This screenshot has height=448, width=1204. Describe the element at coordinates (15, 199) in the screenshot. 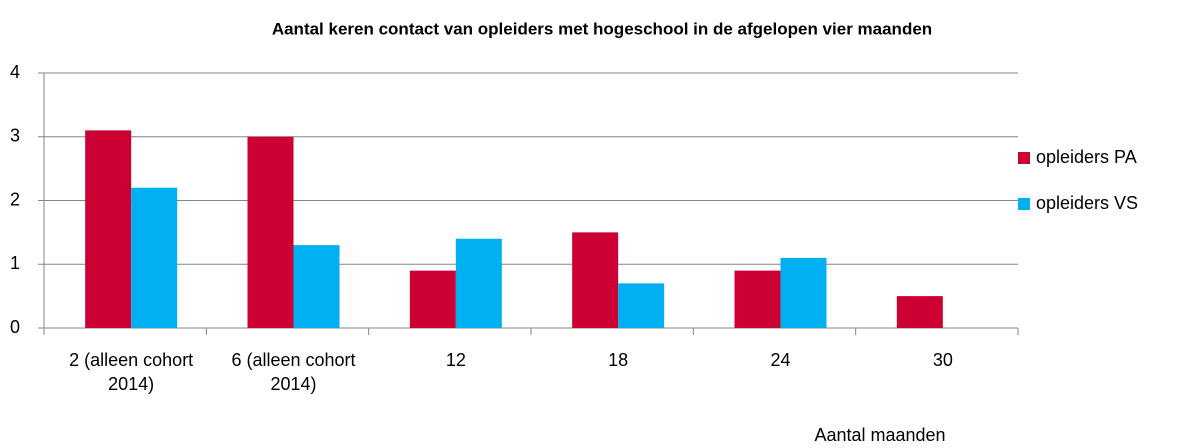

I see `y-tick-label: 2` at that location.